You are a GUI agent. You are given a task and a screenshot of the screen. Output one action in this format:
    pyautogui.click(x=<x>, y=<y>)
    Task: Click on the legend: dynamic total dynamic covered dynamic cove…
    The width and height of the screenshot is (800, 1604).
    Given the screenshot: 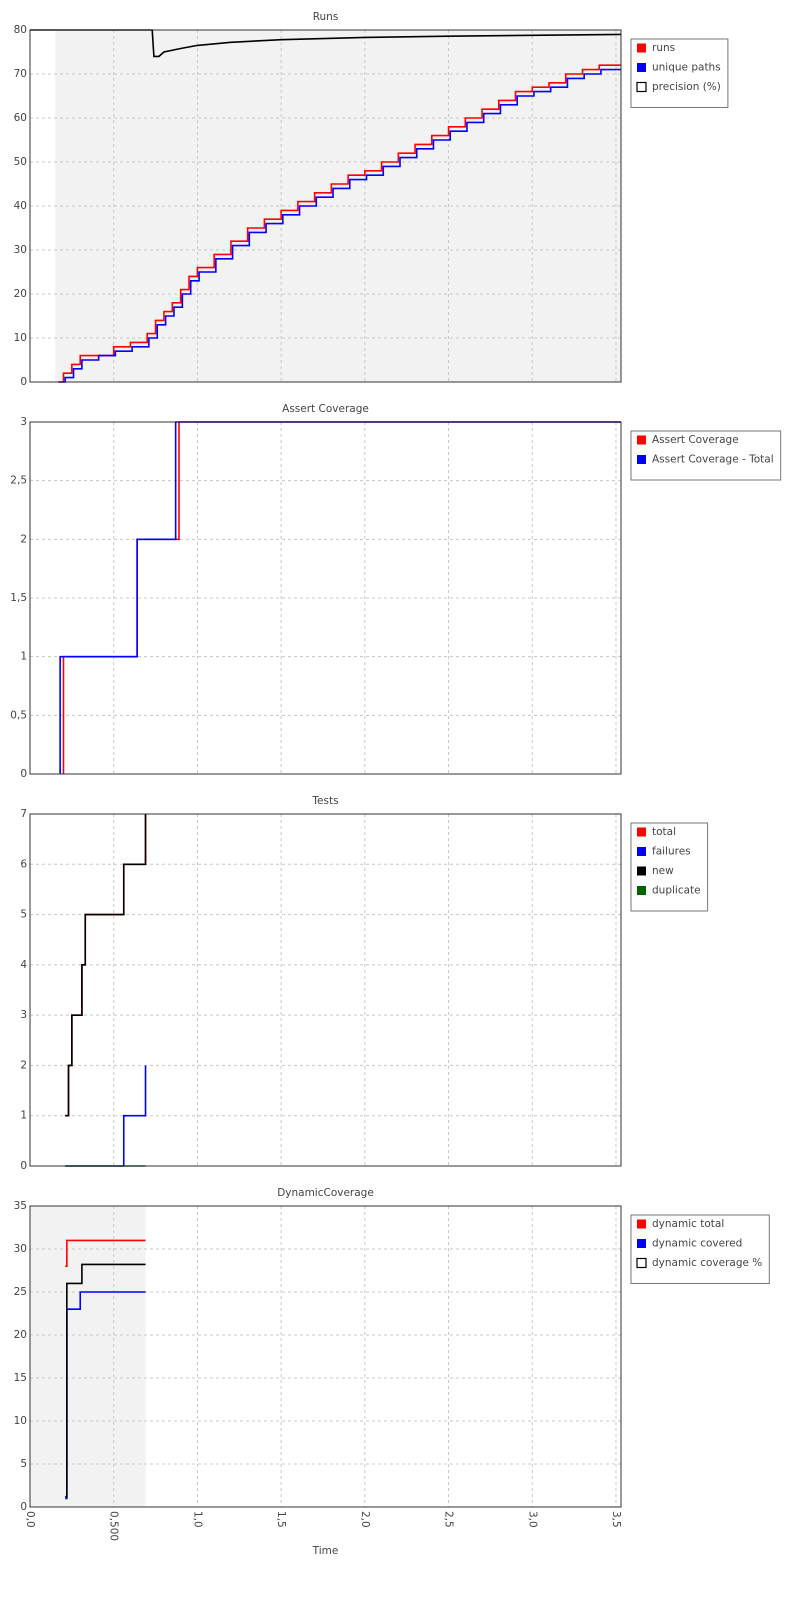 What is the action you would take?
    pyautogui.click(x=700, y=1249)
    